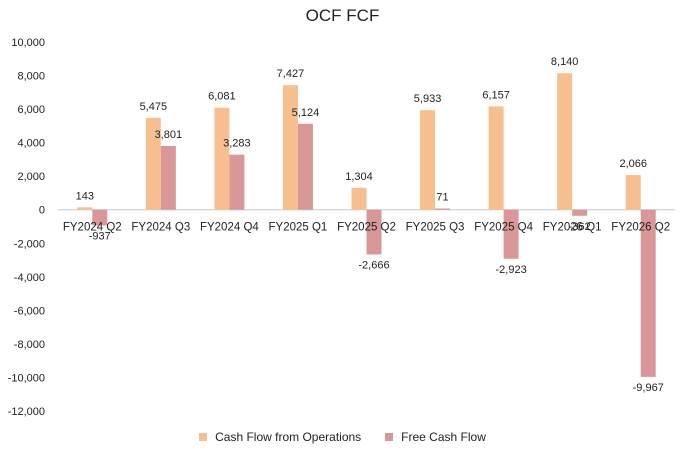 The width and height of the screenshot is (685, 452). Describe the element at coordinates (29, 278) in the screenshot. I see `y-tick-label: -4,000` at that location.